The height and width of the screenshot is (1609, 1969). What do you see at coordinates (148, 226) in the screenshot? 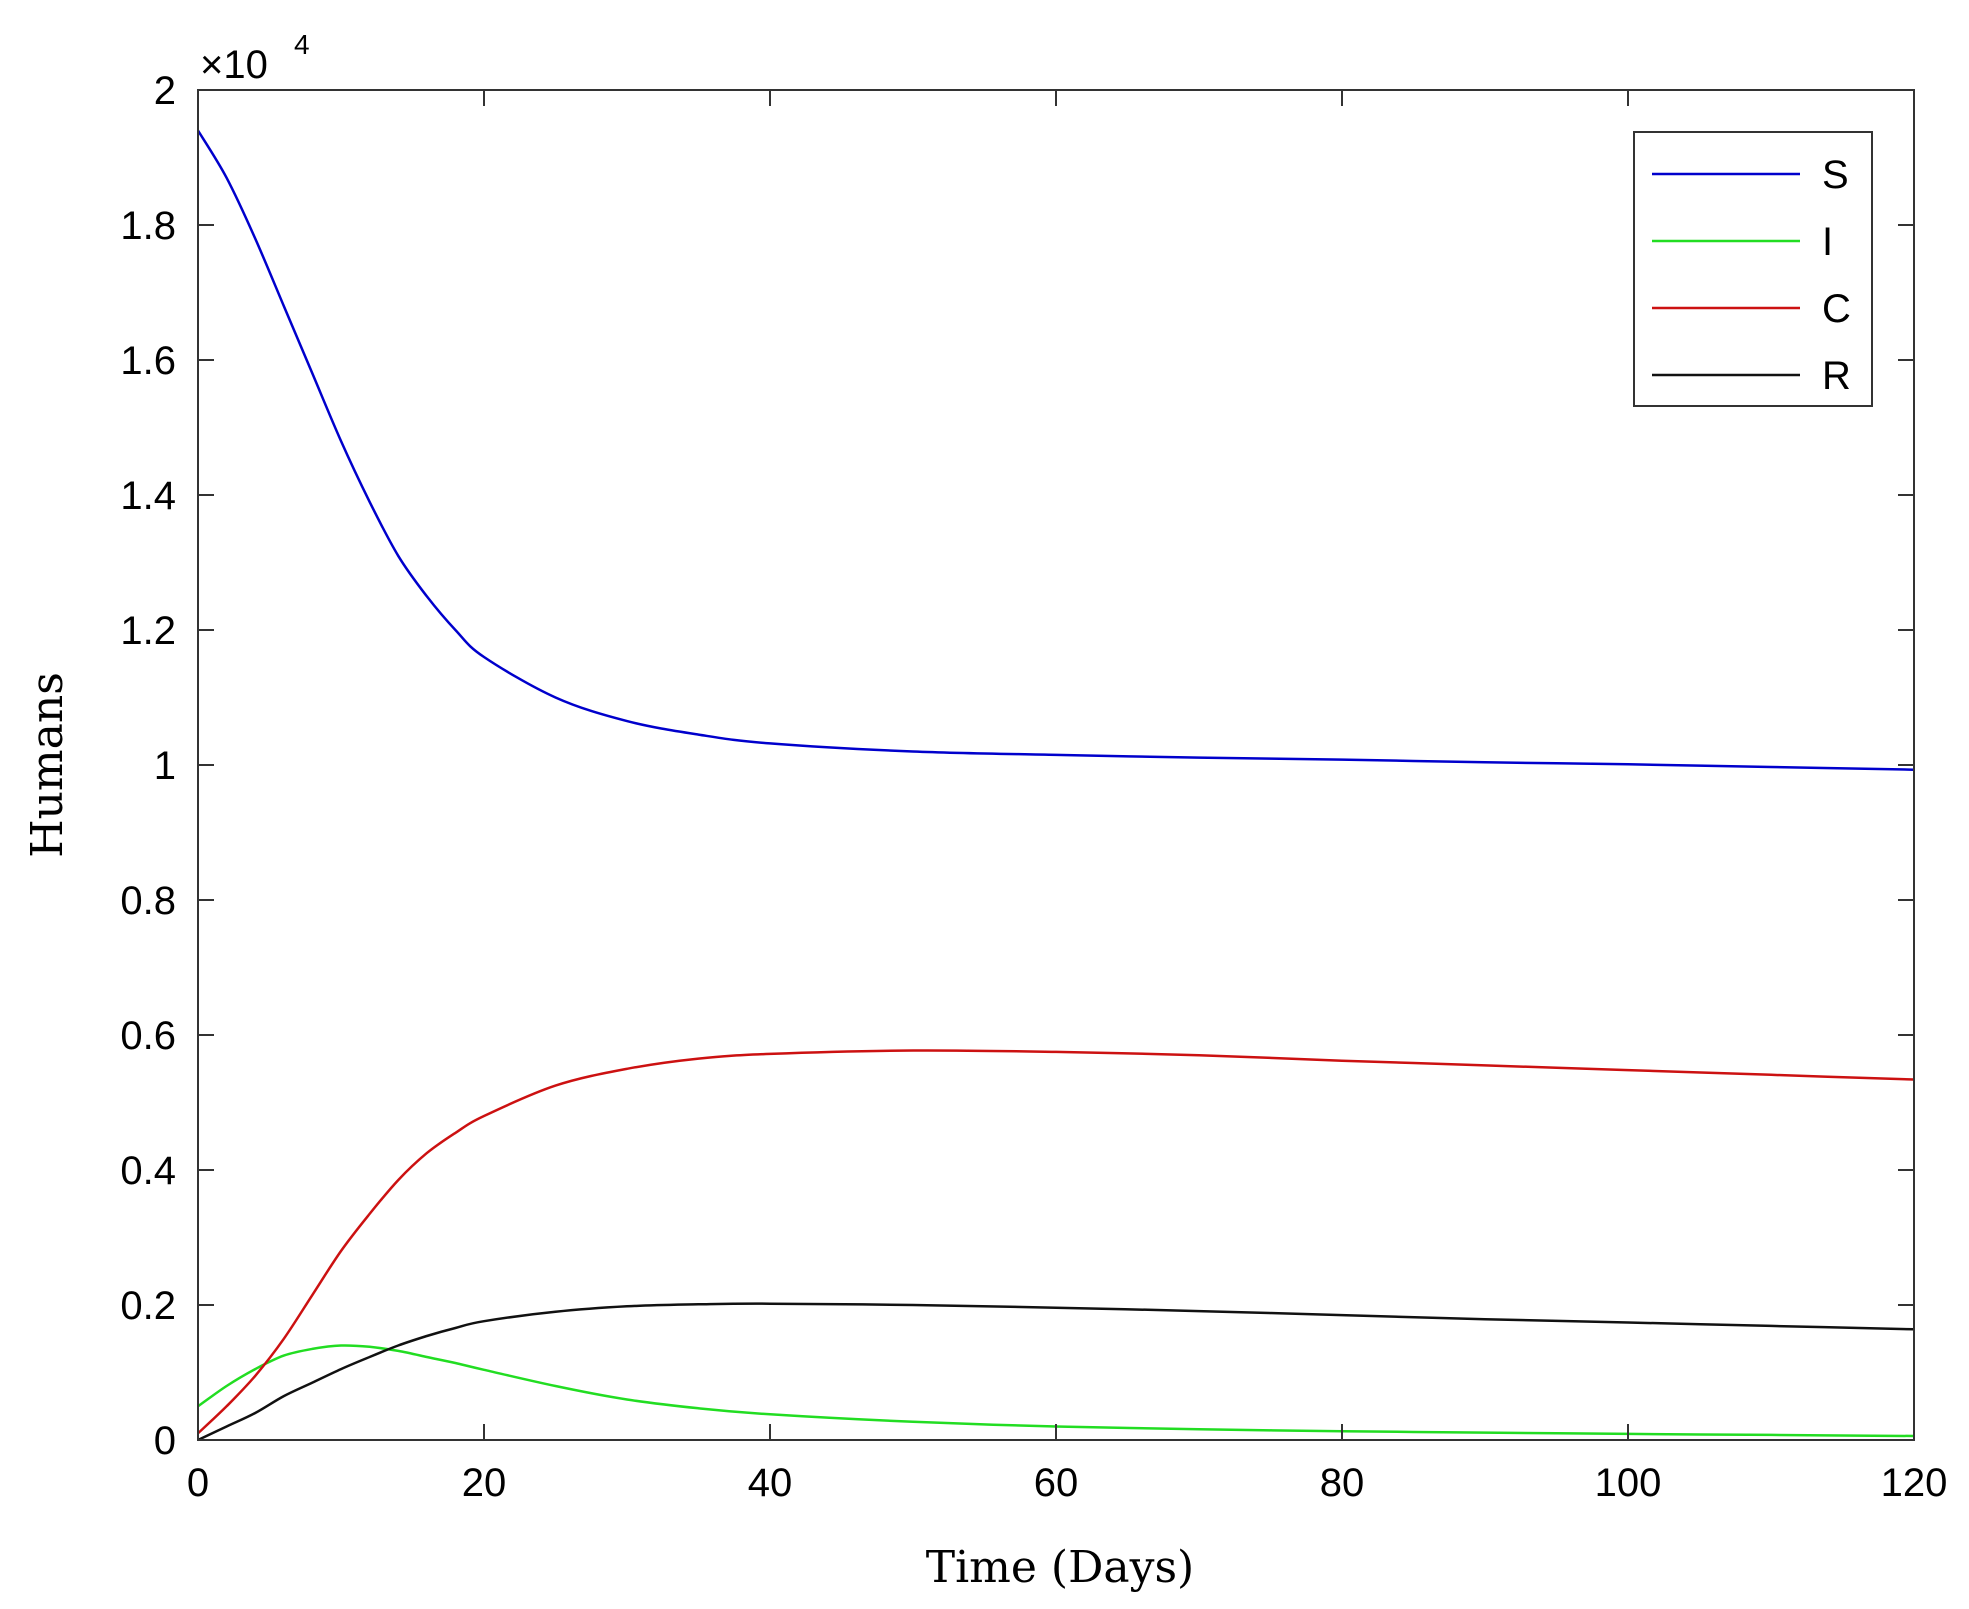
I see `y-tick-label: 1.8` at bounding box center [148, 226].